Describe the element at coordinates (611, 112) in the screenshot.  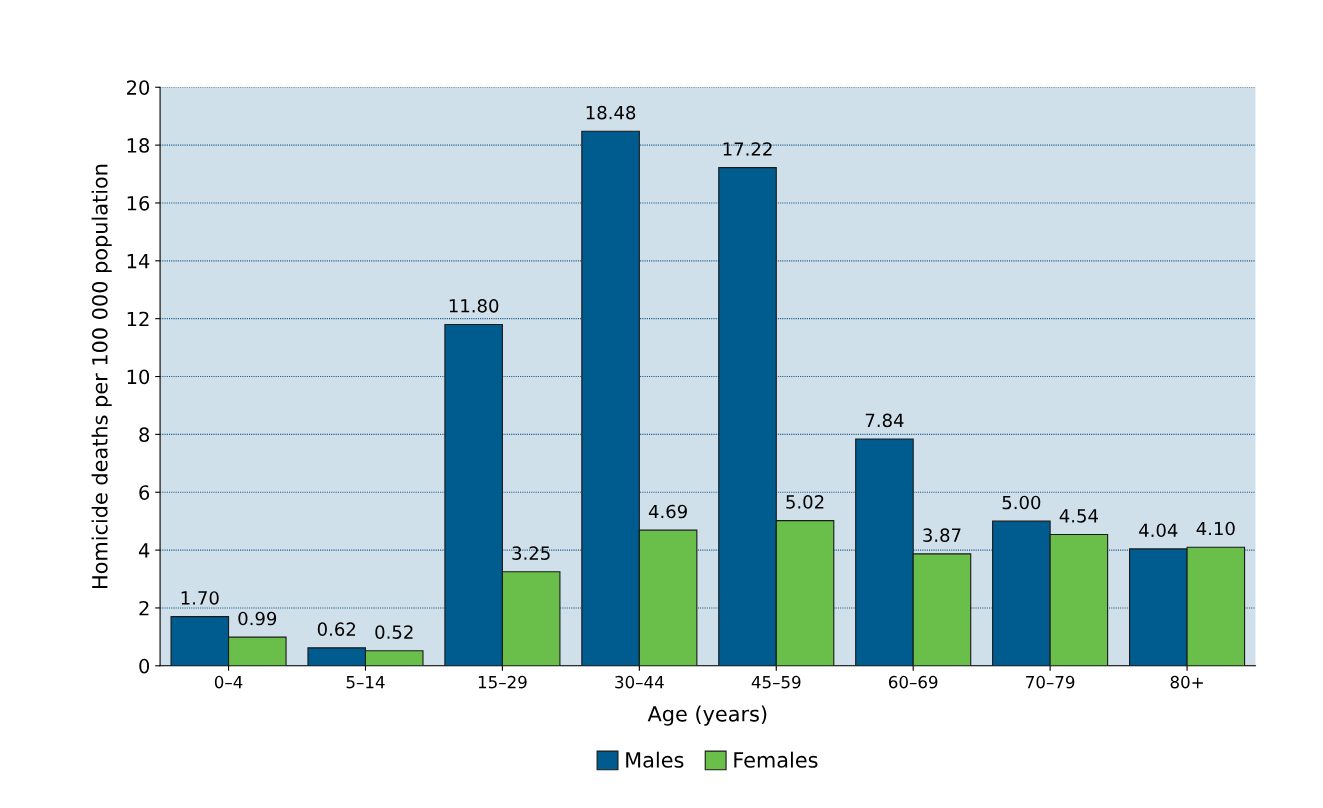
I see `data-label: 18.48` at that location.